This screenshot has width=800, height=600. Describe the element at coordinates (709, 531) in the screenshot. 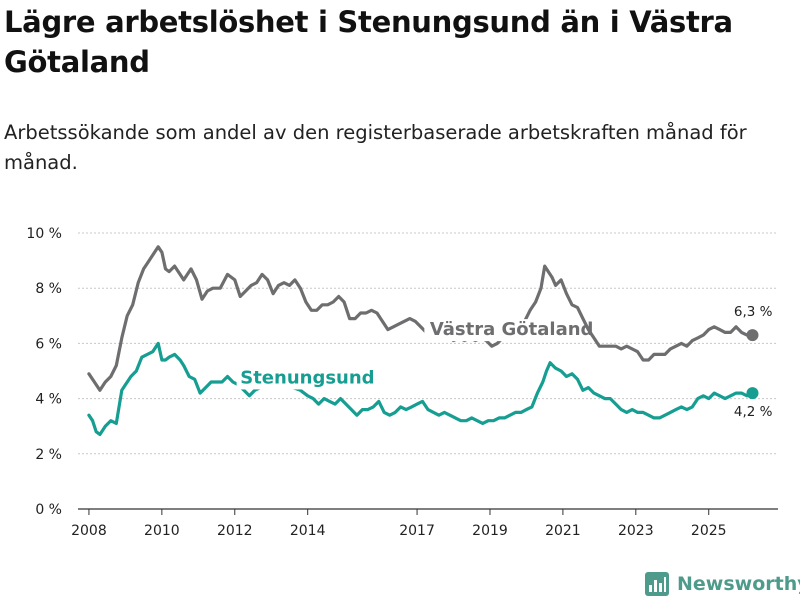

I see `x-tick-label: 2025` at that location.